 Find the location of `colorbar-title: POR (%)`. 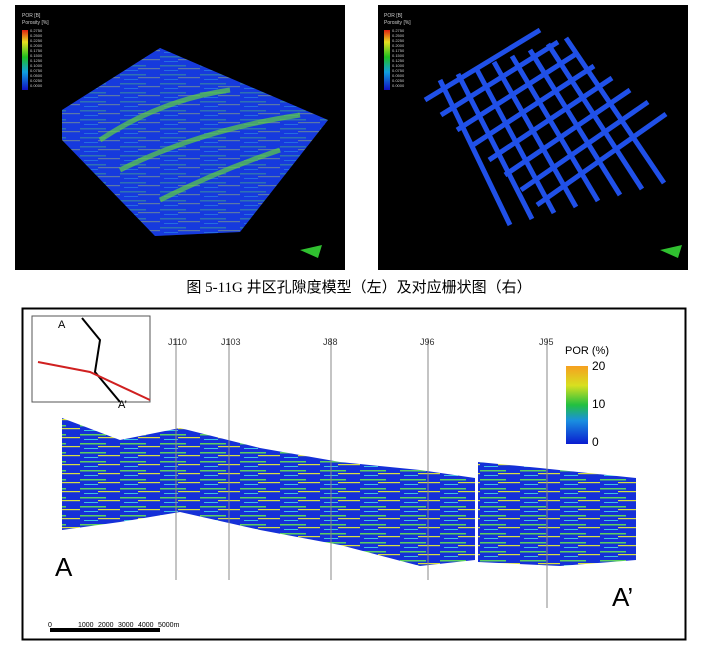

colorbar-title: POR (%) is located at coordinates (587, 351).